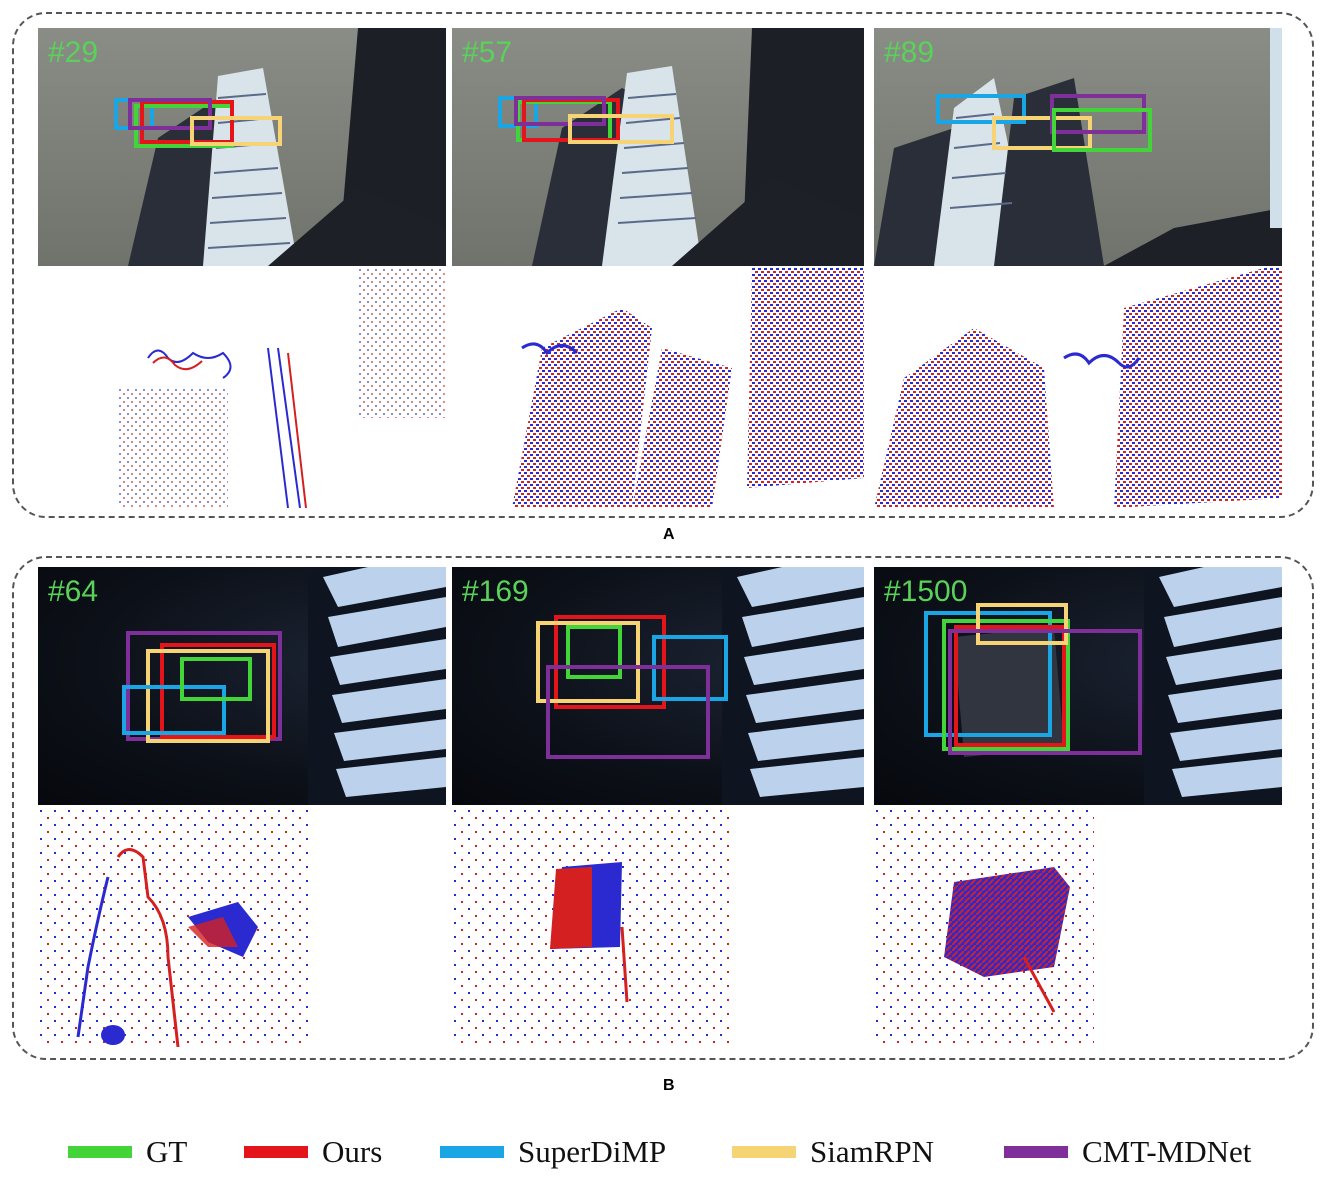 This screenshot has width=1325, height=1179. I want to click on legend: GT Ours SuperDiMP SiamRPN CMT-MDNet, so click(662, 1152).